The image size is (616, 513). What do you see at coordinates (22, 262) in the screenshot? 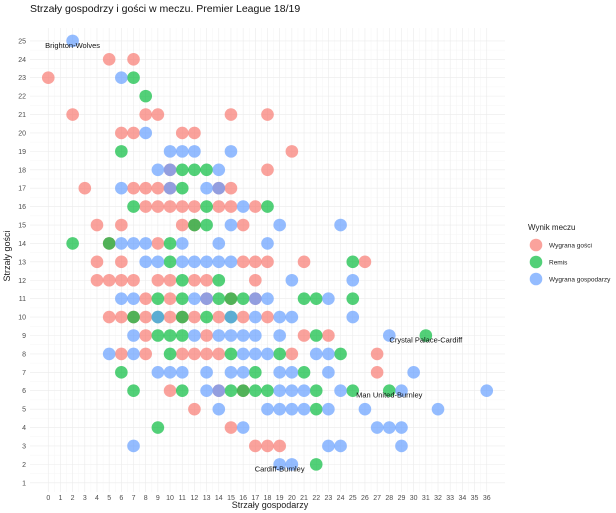
I see `y-tick-label: 13` at bounding box center [22, 262].